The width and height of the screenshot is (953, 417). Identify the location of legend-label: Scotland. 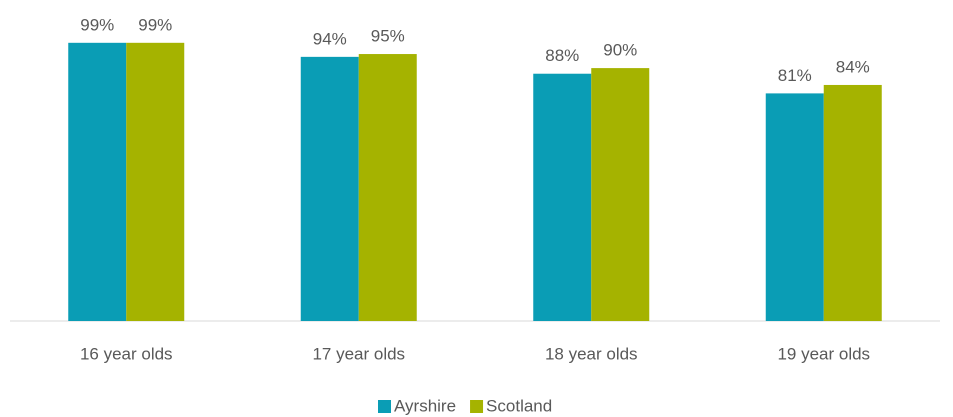
(519, 405).